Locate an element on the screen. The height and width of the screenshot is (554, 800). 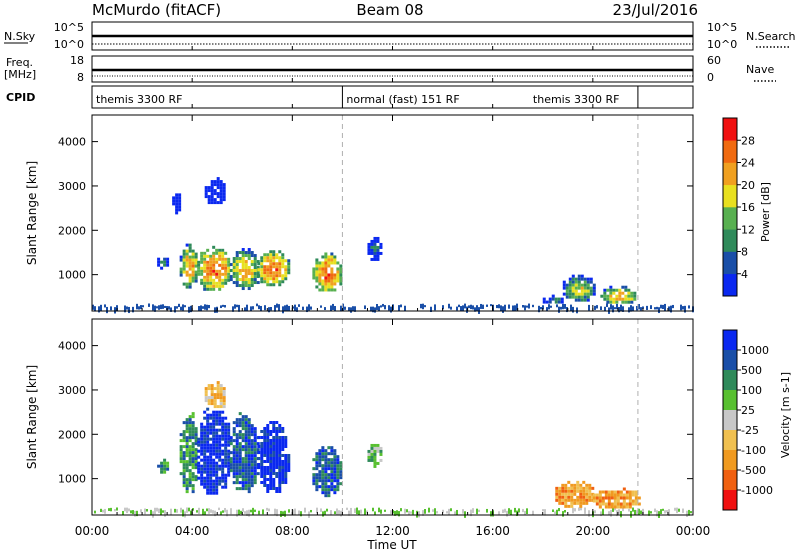
x-tick-label: 20:00 is located at coordinates (593, 531).